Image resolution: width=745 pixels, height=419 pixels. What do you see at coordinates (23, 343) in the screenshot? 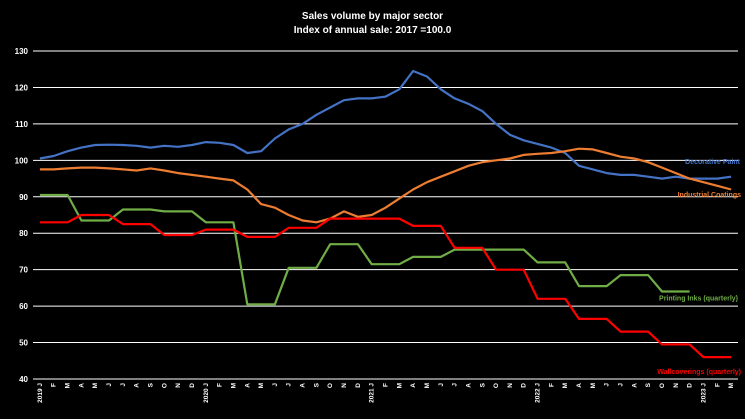
I see `y-tick-50: 50` at bounding box center [23, 343].